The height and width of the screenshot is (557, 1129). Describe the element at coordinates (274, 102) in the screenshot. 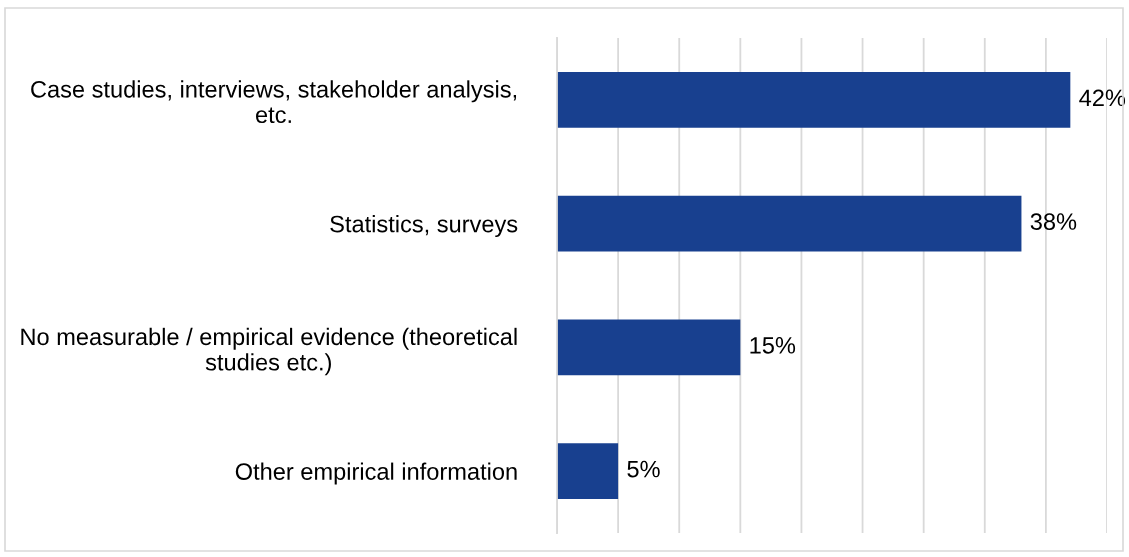

I see `y-tick-label: Case studies, interviews, stakeholder analysis, etc.` at that location.